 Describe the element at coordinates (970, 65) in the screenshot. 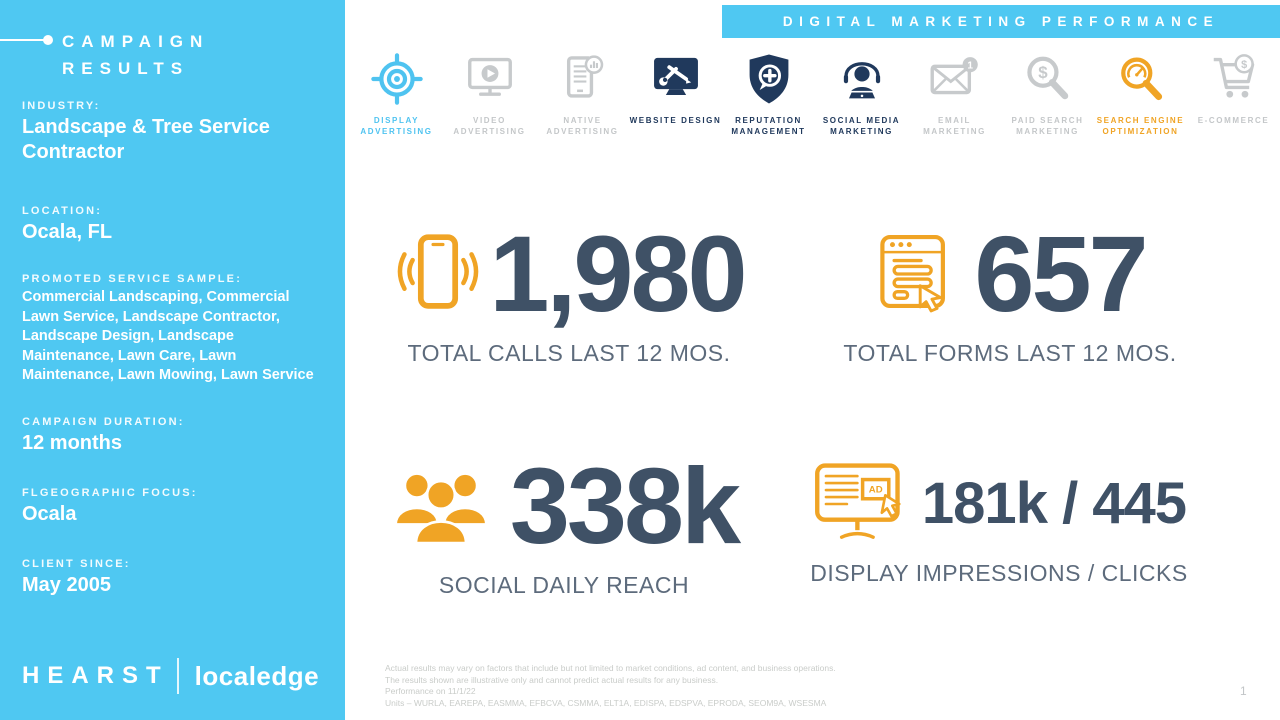

I see `badge-count: 1` at that location.